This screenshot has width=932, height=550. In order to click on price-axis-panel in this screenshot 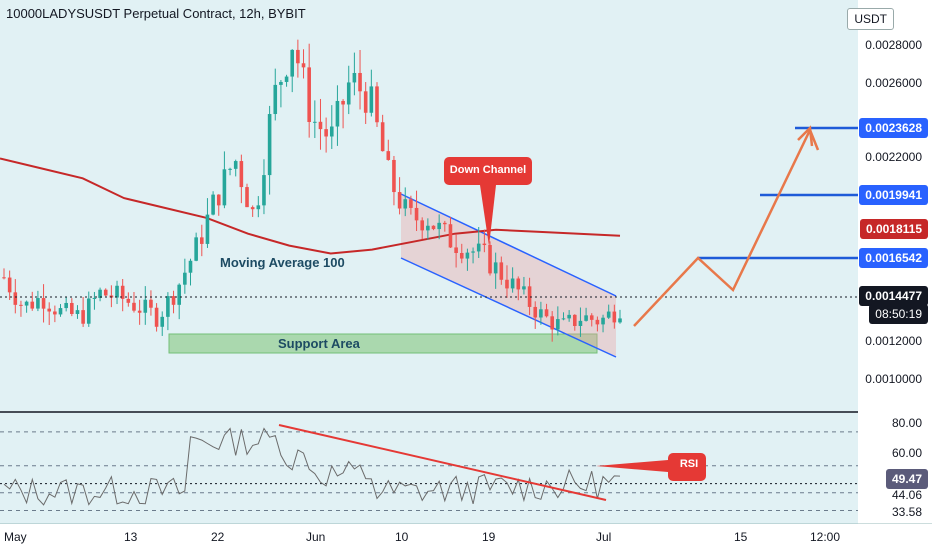, I will do `click(895, 275)`.